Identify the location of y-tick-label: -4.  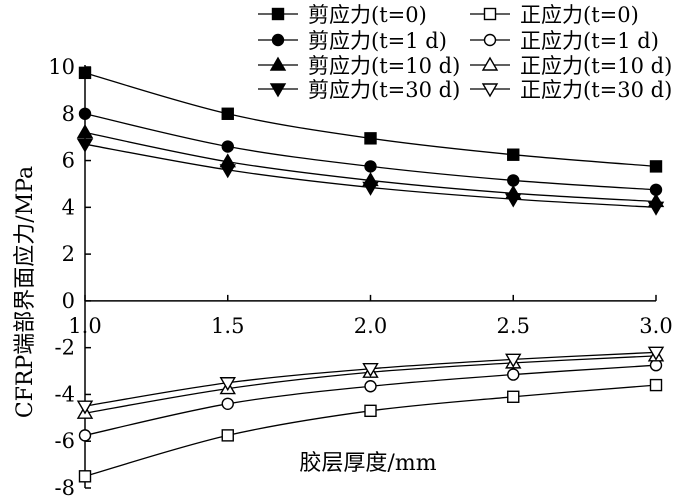
(65, 394).